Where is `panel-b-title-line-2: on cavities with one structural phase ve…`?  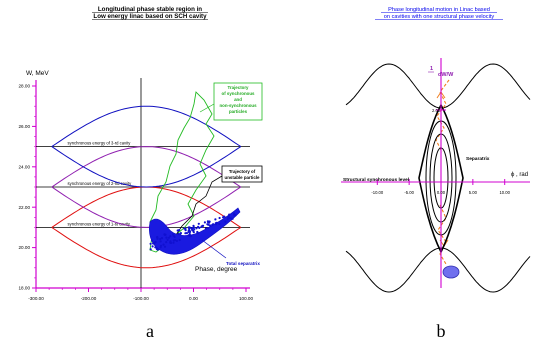
panel-b-title-line-2: on cavities with one structural phase ve… is located at coordinates (439, 17).